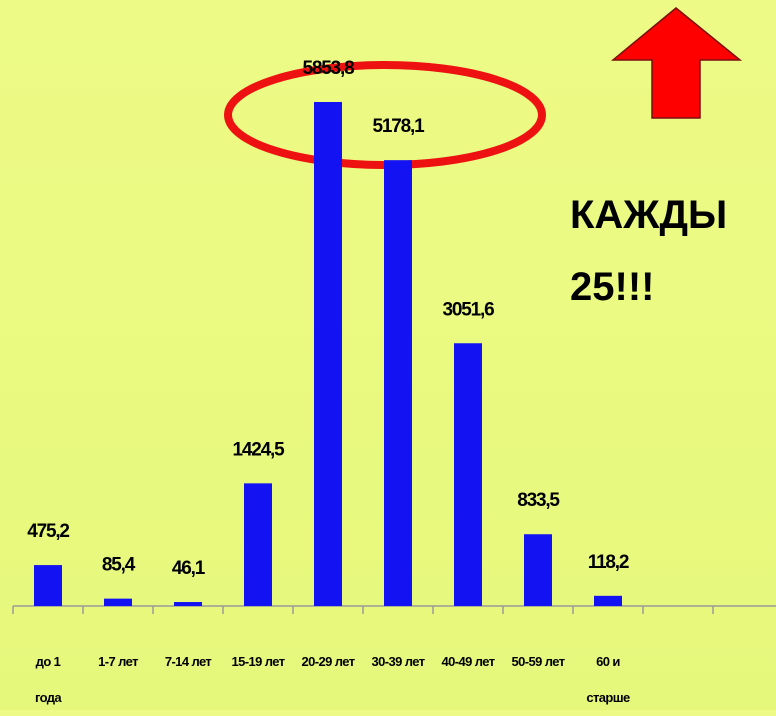 The height and width of the screenshot is (716, 776). What do you see at coordinates (258, 661) in the screenshot?
I see `x-tick-label: 15-19 лет` at bounding box center [258, 661].